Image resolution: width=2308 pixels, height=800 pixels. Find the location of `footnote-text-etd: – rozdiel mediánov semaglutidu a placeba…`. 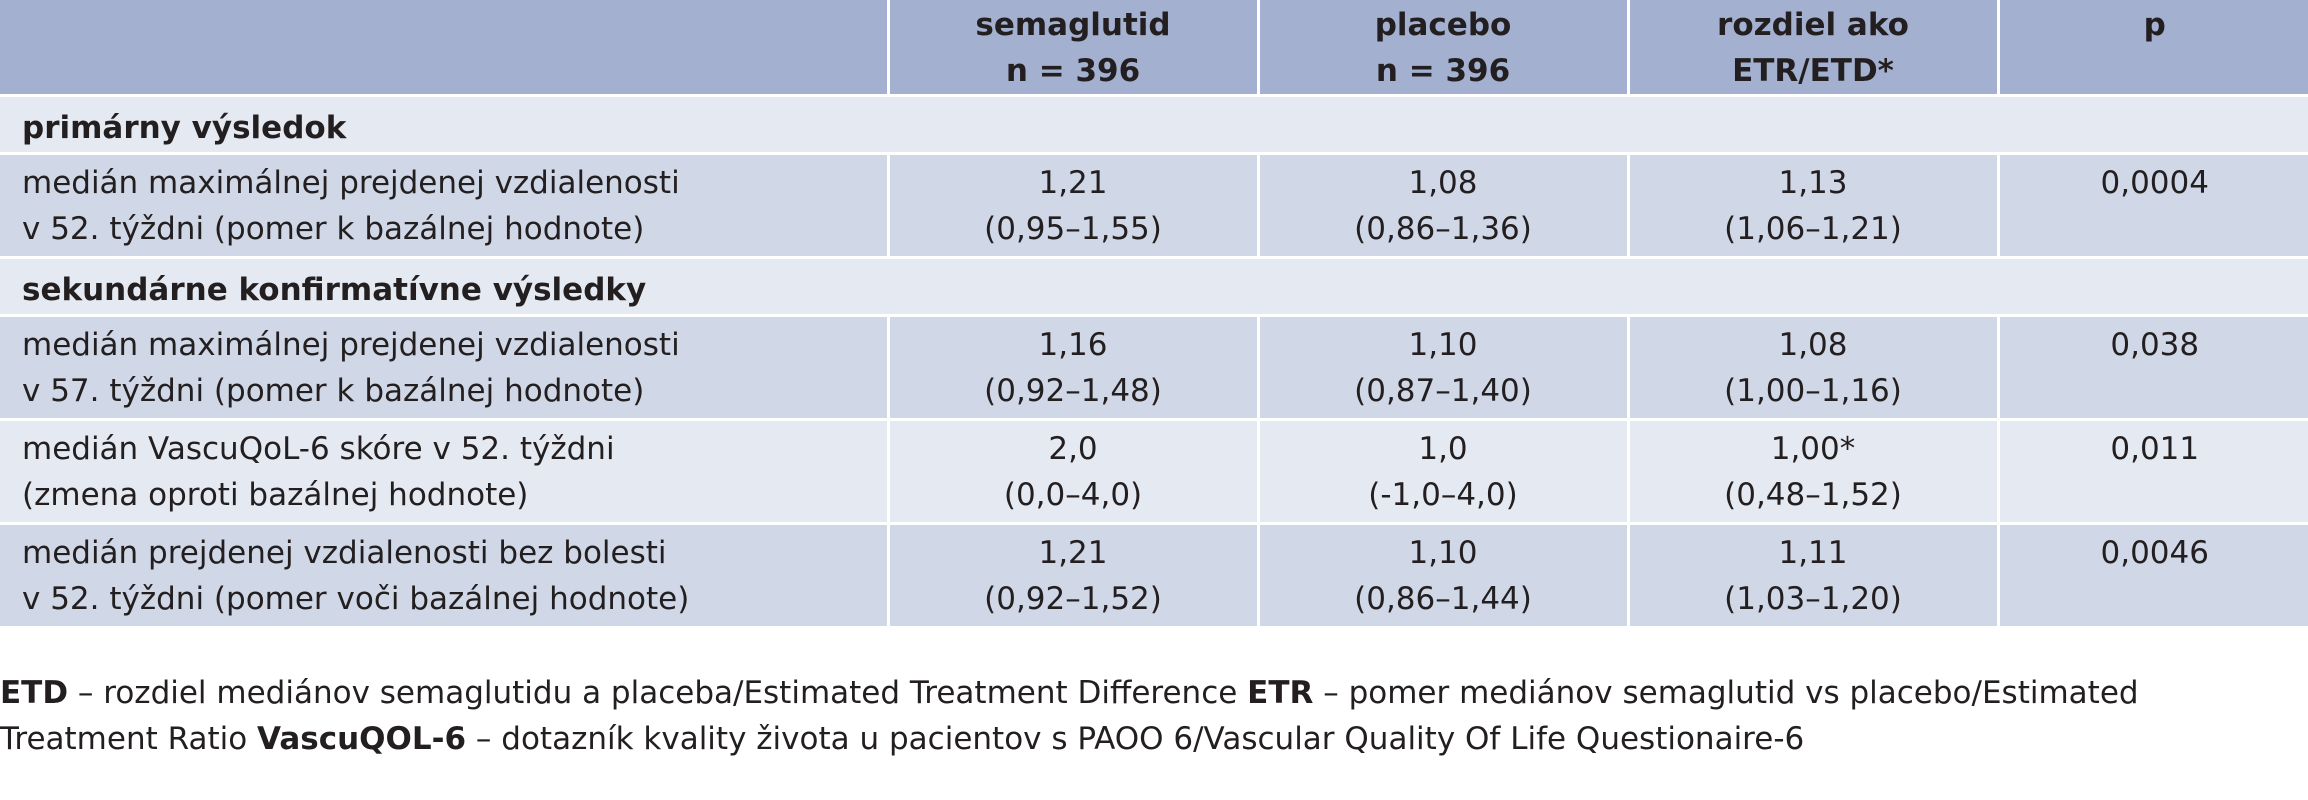

footnote-text-etd: – rozdiel mediánov semaglutidu a placeba… is located at coordinates (658, 693).